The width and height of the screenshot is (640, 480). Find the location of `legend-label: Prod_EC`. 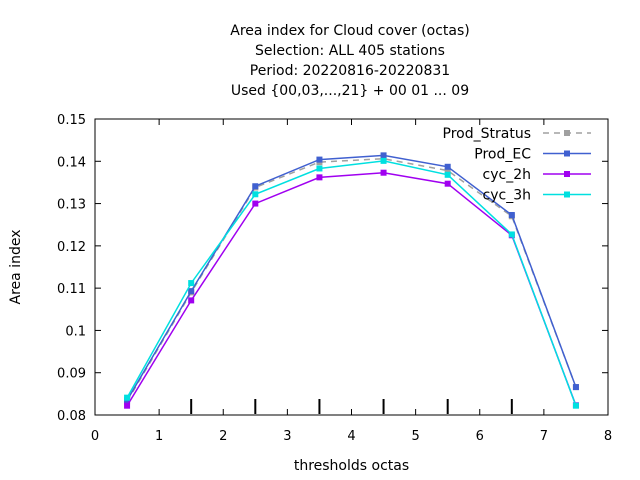

legend-label: Prod_EC is located at coordinates (502, 155).